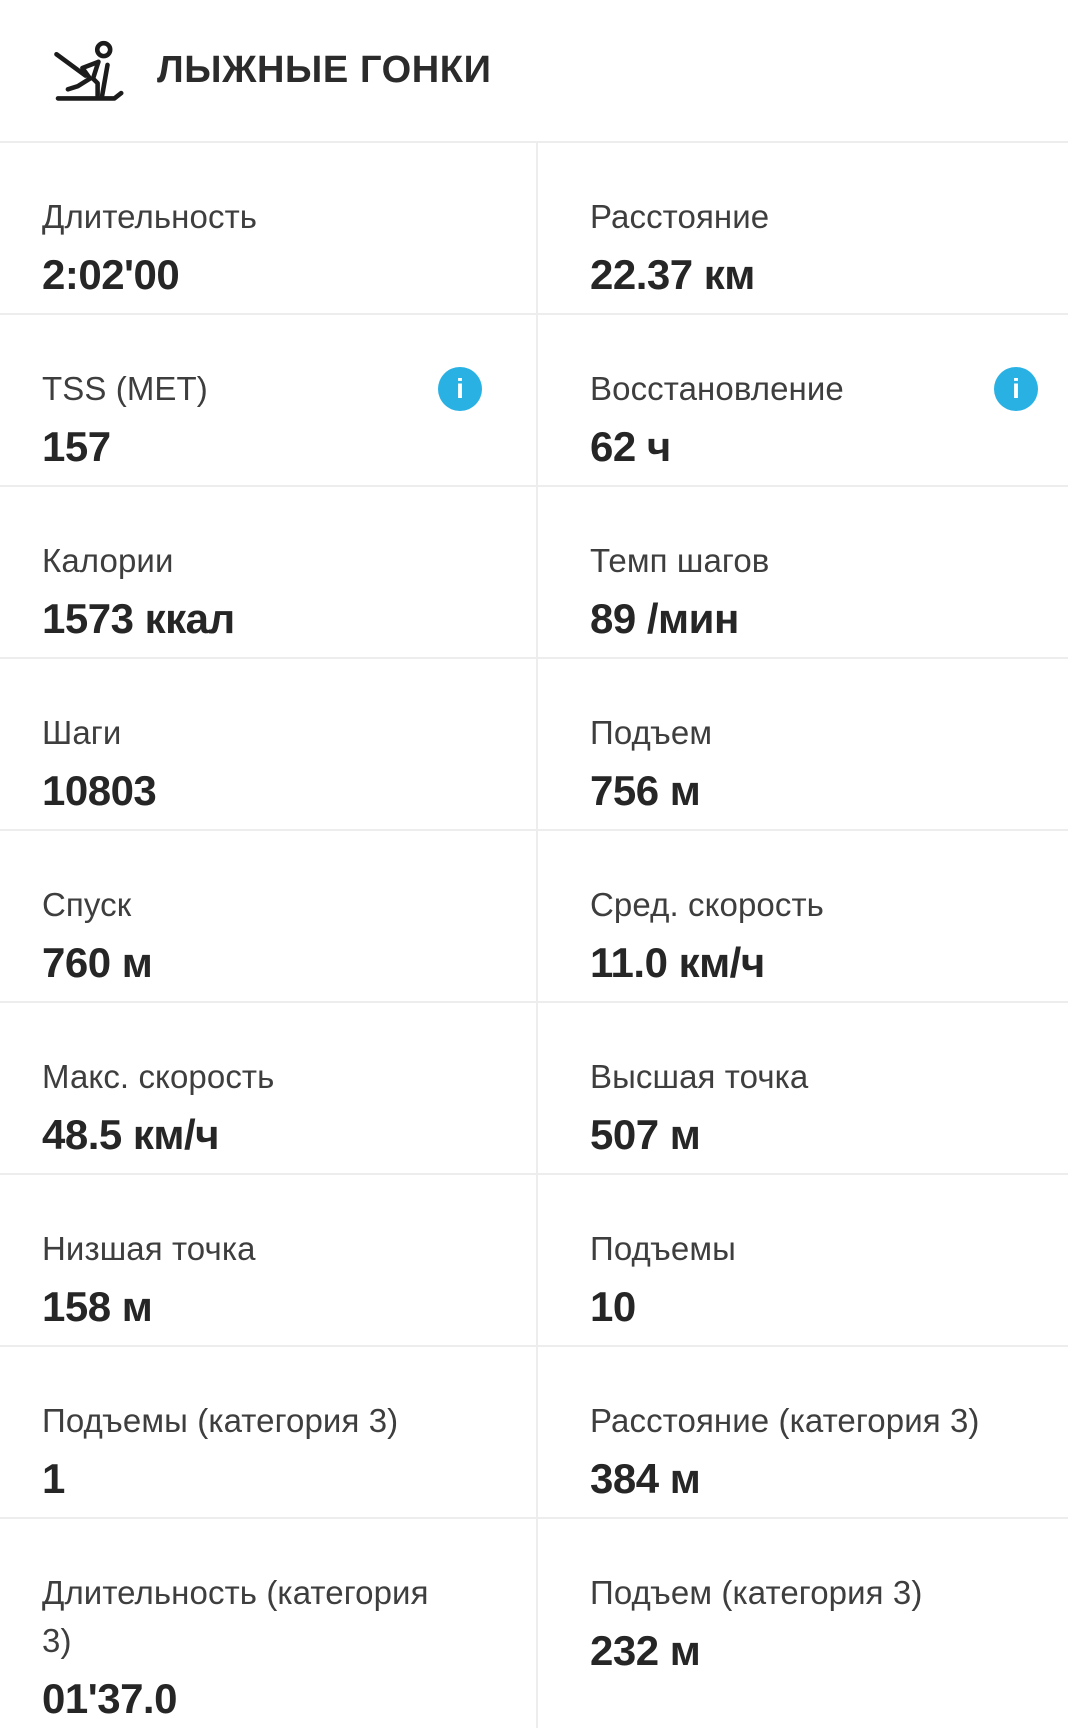  What do you see at coordinates (269, 1260) in the screenshot?
I see `stat-cell: Низшая точка 158 м` at bounding box center [269, 1260].